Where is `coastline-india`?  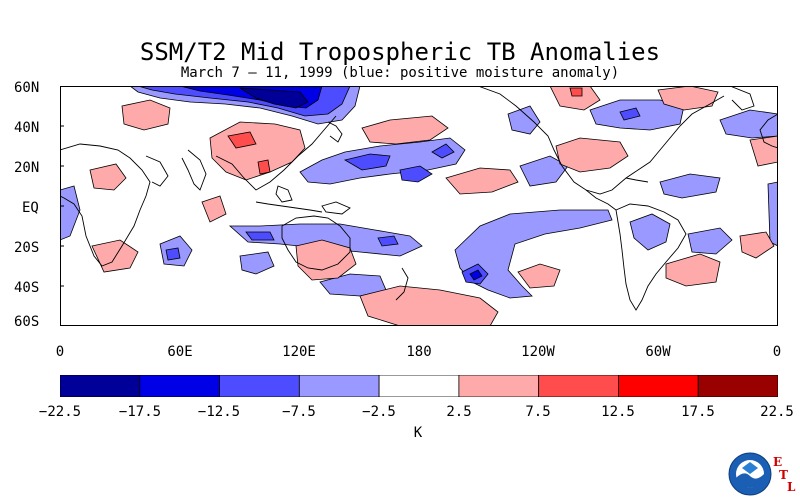
coastline-india is located at coordinates (194, 170).